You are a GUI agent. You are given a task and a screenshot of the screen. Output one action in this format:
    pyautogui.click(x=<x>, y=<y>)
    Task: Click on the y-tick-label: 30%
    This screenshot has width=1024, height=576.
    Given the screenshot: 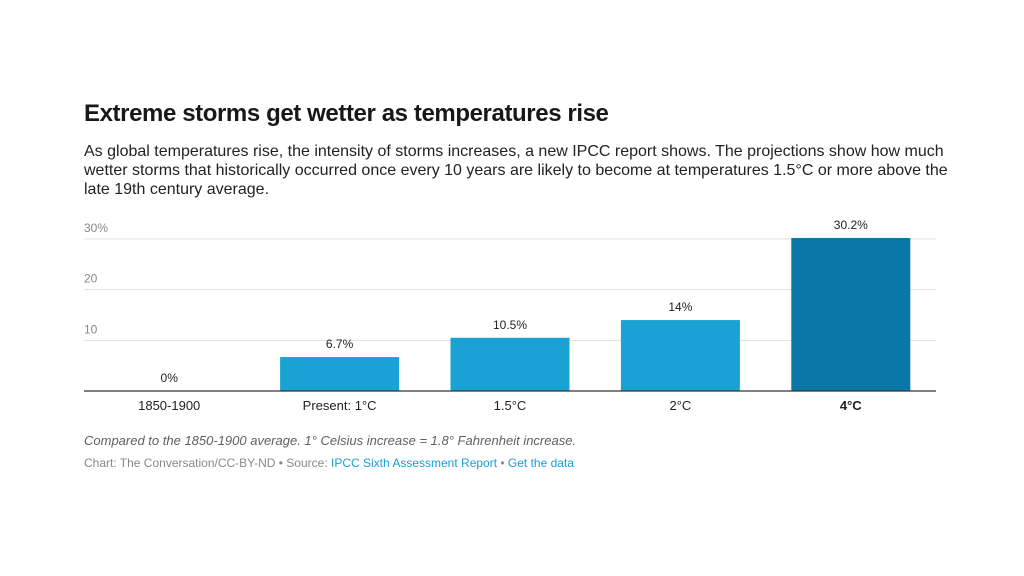 What is the action you would take?
    pyautogui.click(x=96, y=228)
    